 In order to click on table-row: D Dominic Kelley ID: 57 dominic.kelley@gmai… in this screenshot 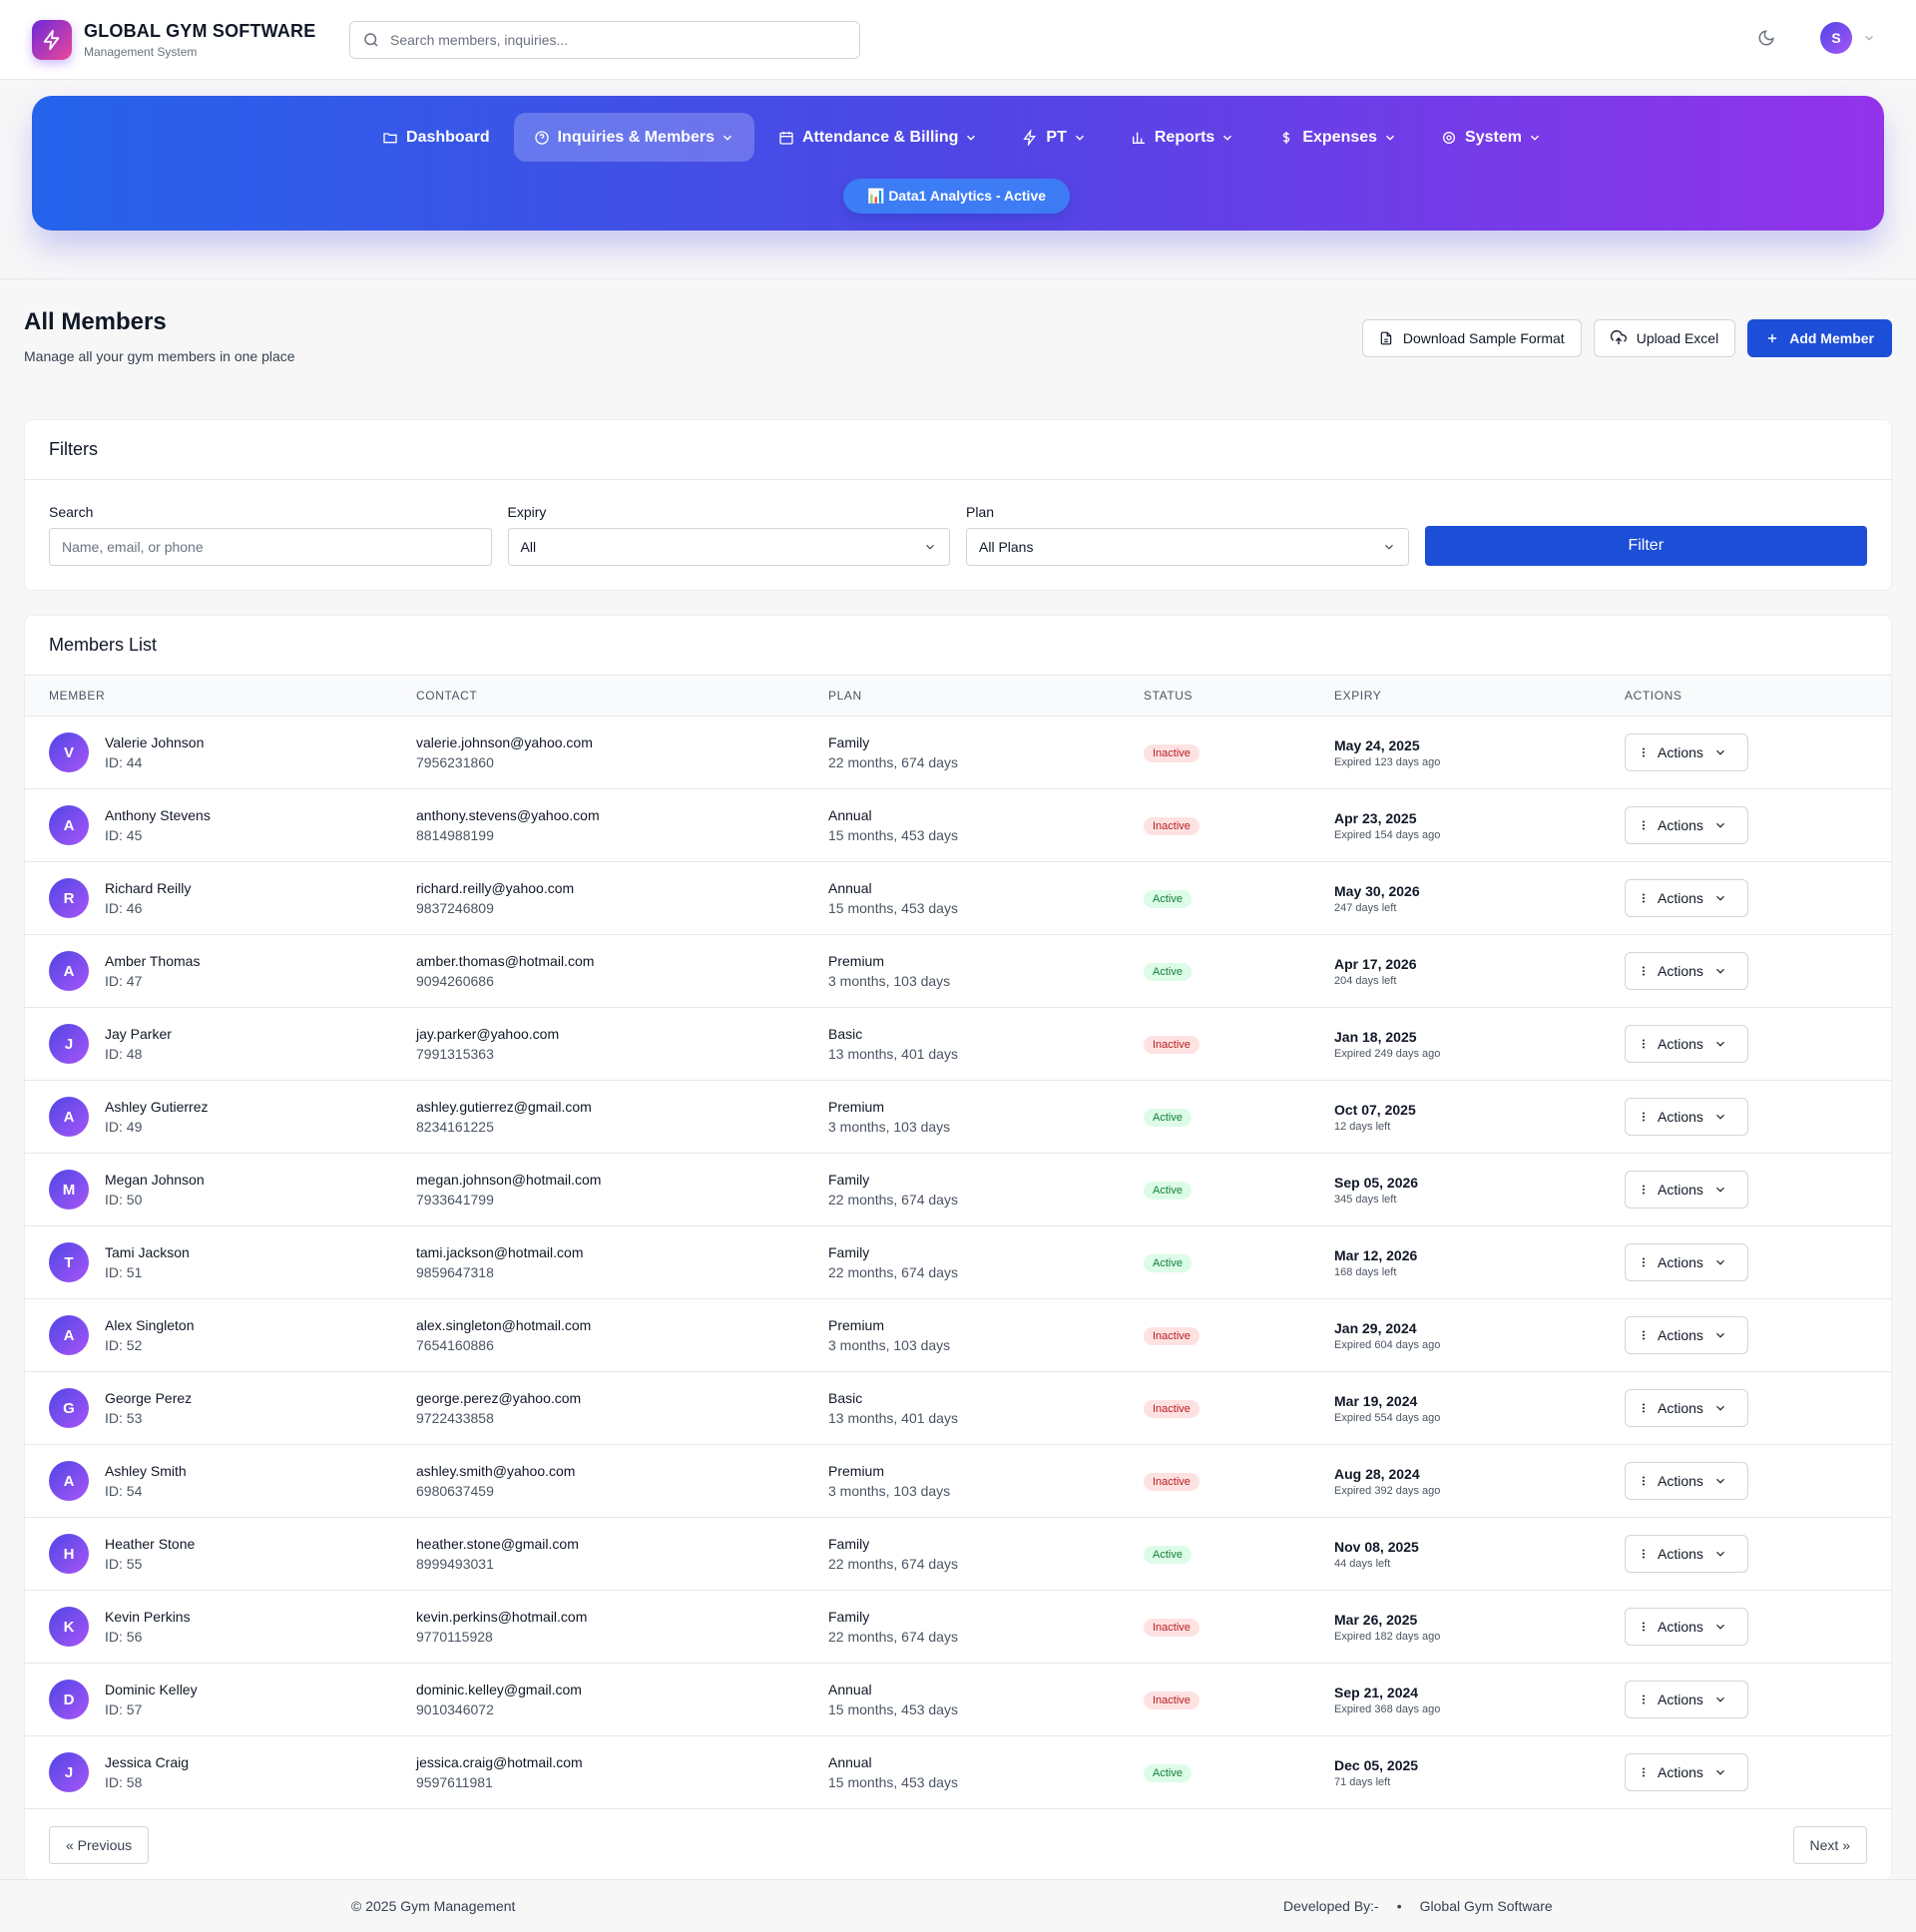, I will do `click(958, 1700)`.